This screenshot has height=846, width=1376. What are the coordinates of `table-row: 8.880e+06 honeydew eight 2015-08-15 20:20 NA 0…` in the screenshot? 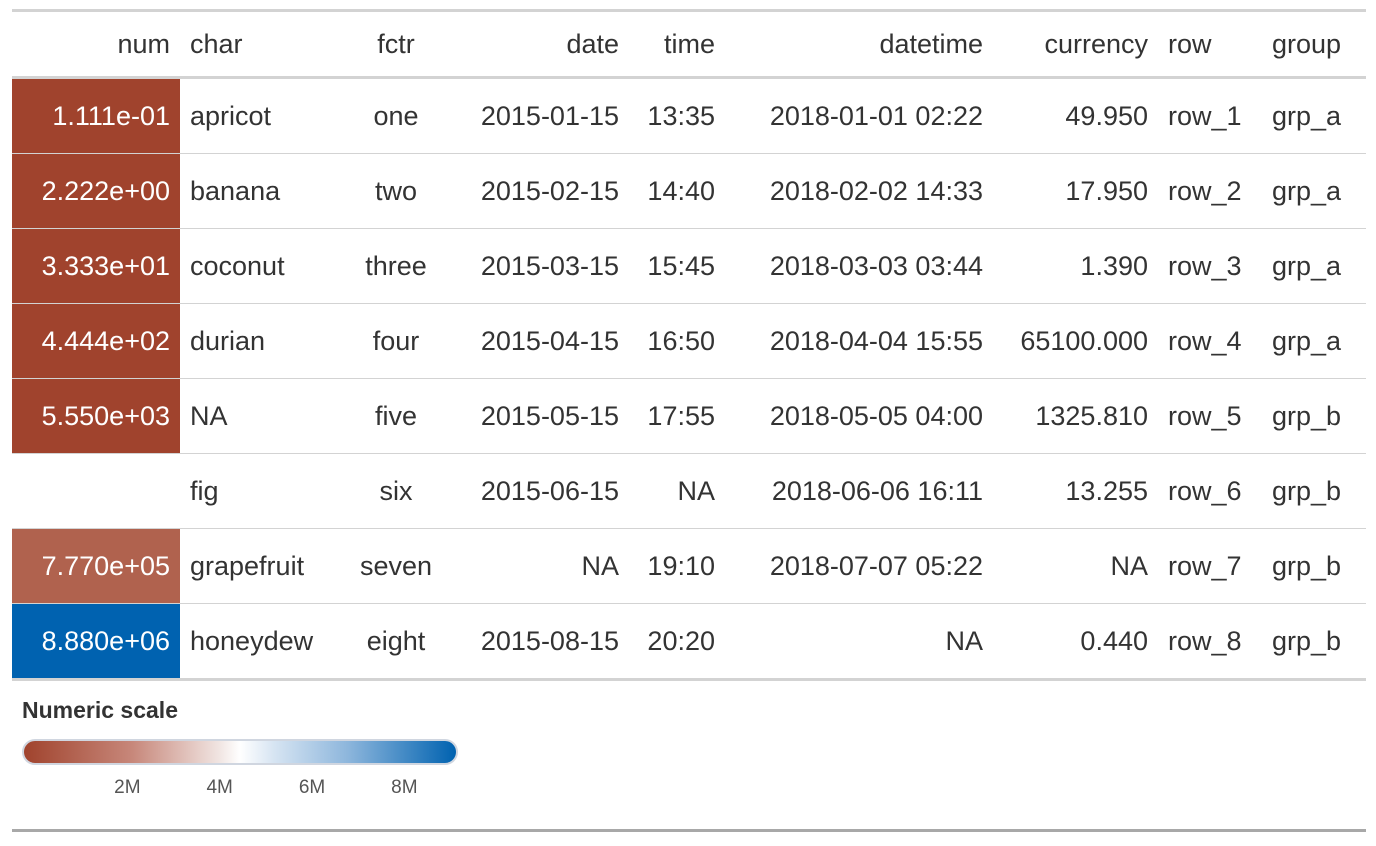 It's located at (689, 642).